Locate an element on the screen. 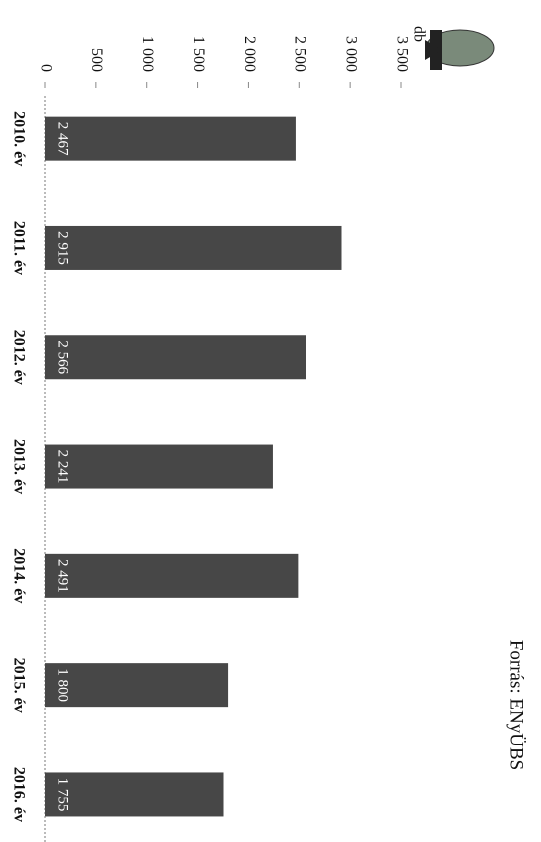 The width and height of the screenshot is (541, 842). y-tick-label: 2 000 is located at coordinates (249, 54).